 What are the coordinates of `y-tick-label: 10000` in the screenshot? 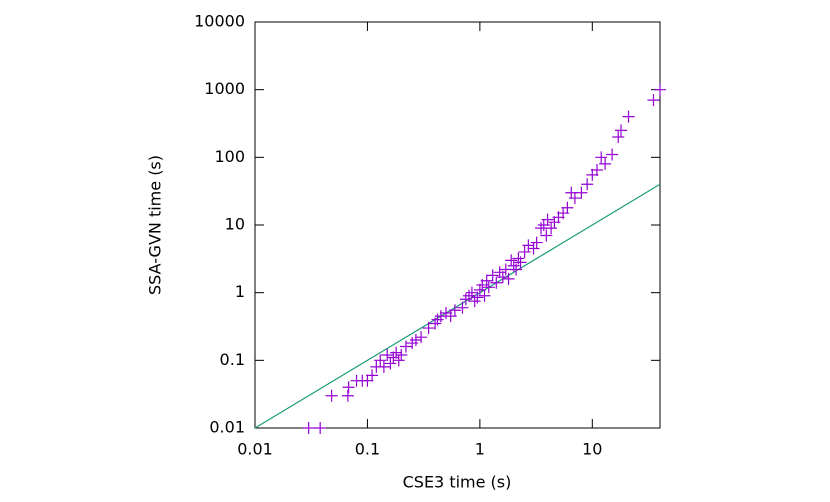 It's located at (219, 21).